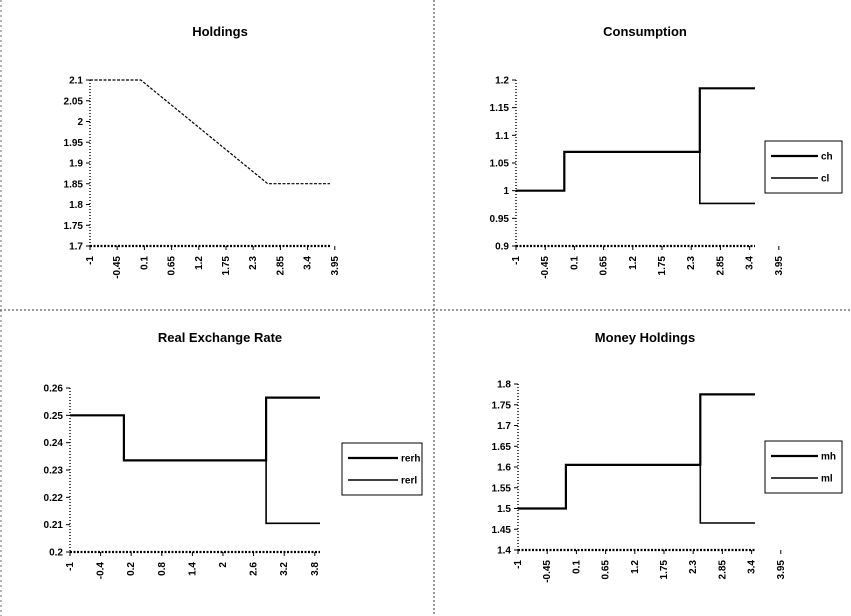 This screenshot has height=616, width=851. I want to click on x-tick-label: 0.8, so click(162, 569).